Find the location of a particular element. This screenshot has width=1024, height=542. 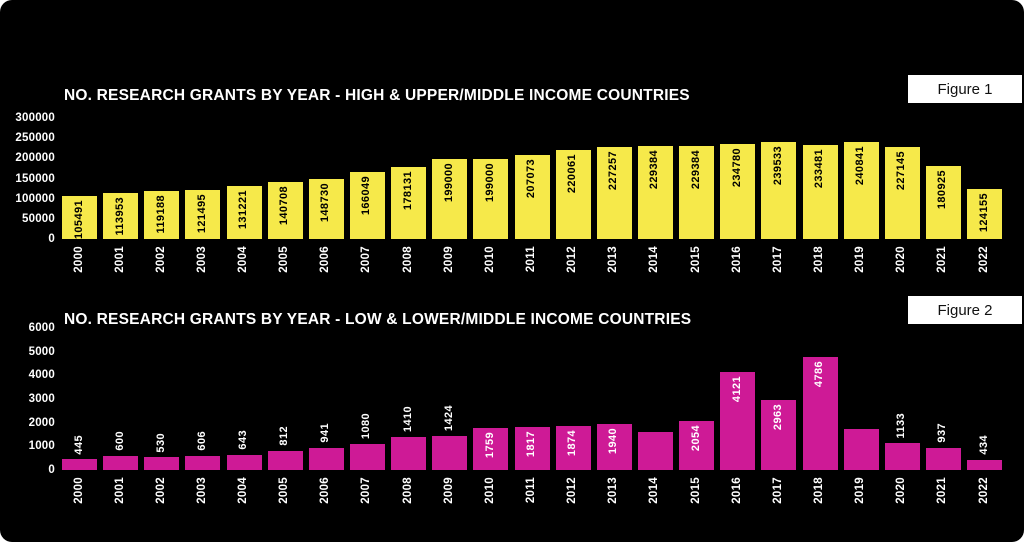

bar-label-2018: 4786 is located at coordinates (819, 373).